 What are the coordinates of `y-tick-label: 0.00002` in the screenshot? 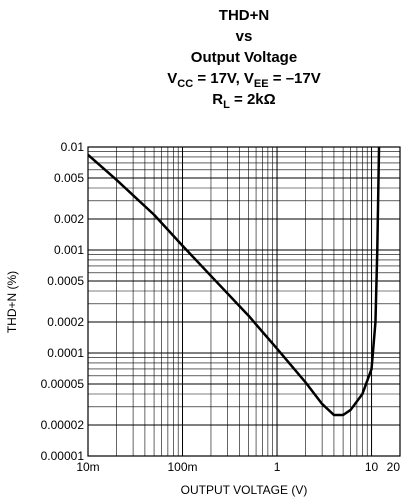 It's located at (63, 425).